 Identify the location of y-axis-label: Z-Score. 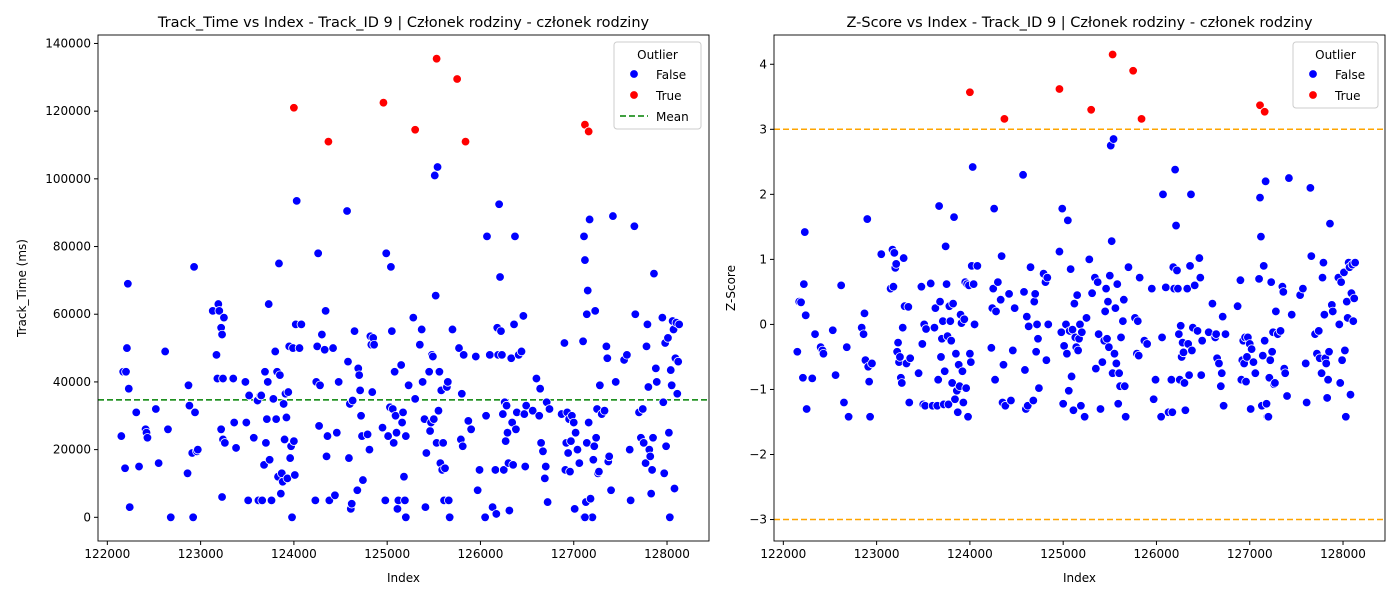
(731, 288).